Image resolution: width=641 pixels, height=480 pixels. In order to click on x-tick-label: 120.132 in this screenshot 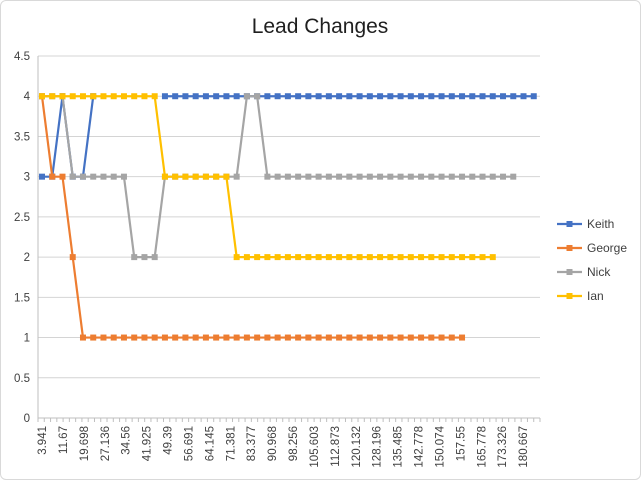, I will do `click(357, 447)`.